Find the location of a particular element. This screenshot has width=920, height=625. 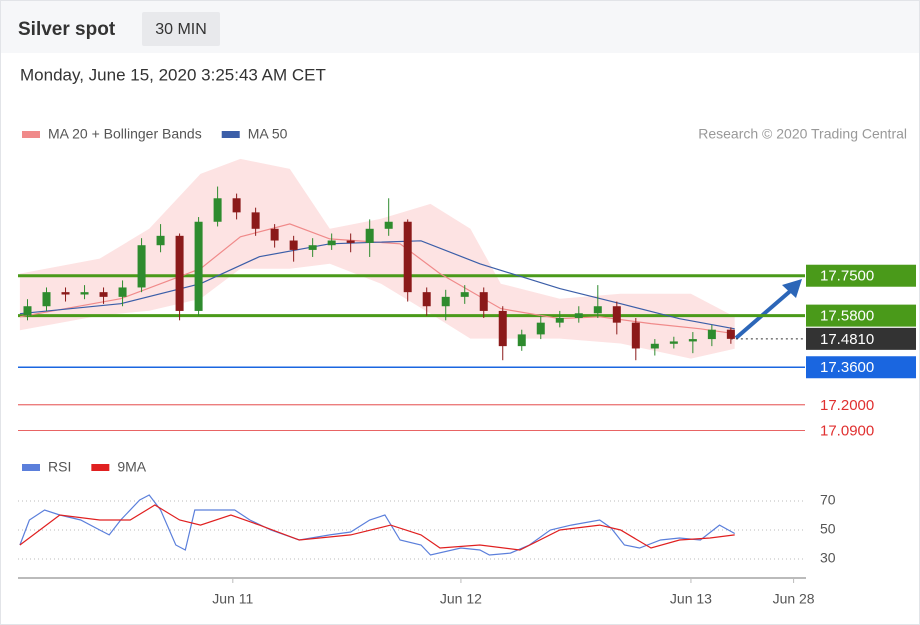

forecast-arrowhead is located at coordinates (792, 288).